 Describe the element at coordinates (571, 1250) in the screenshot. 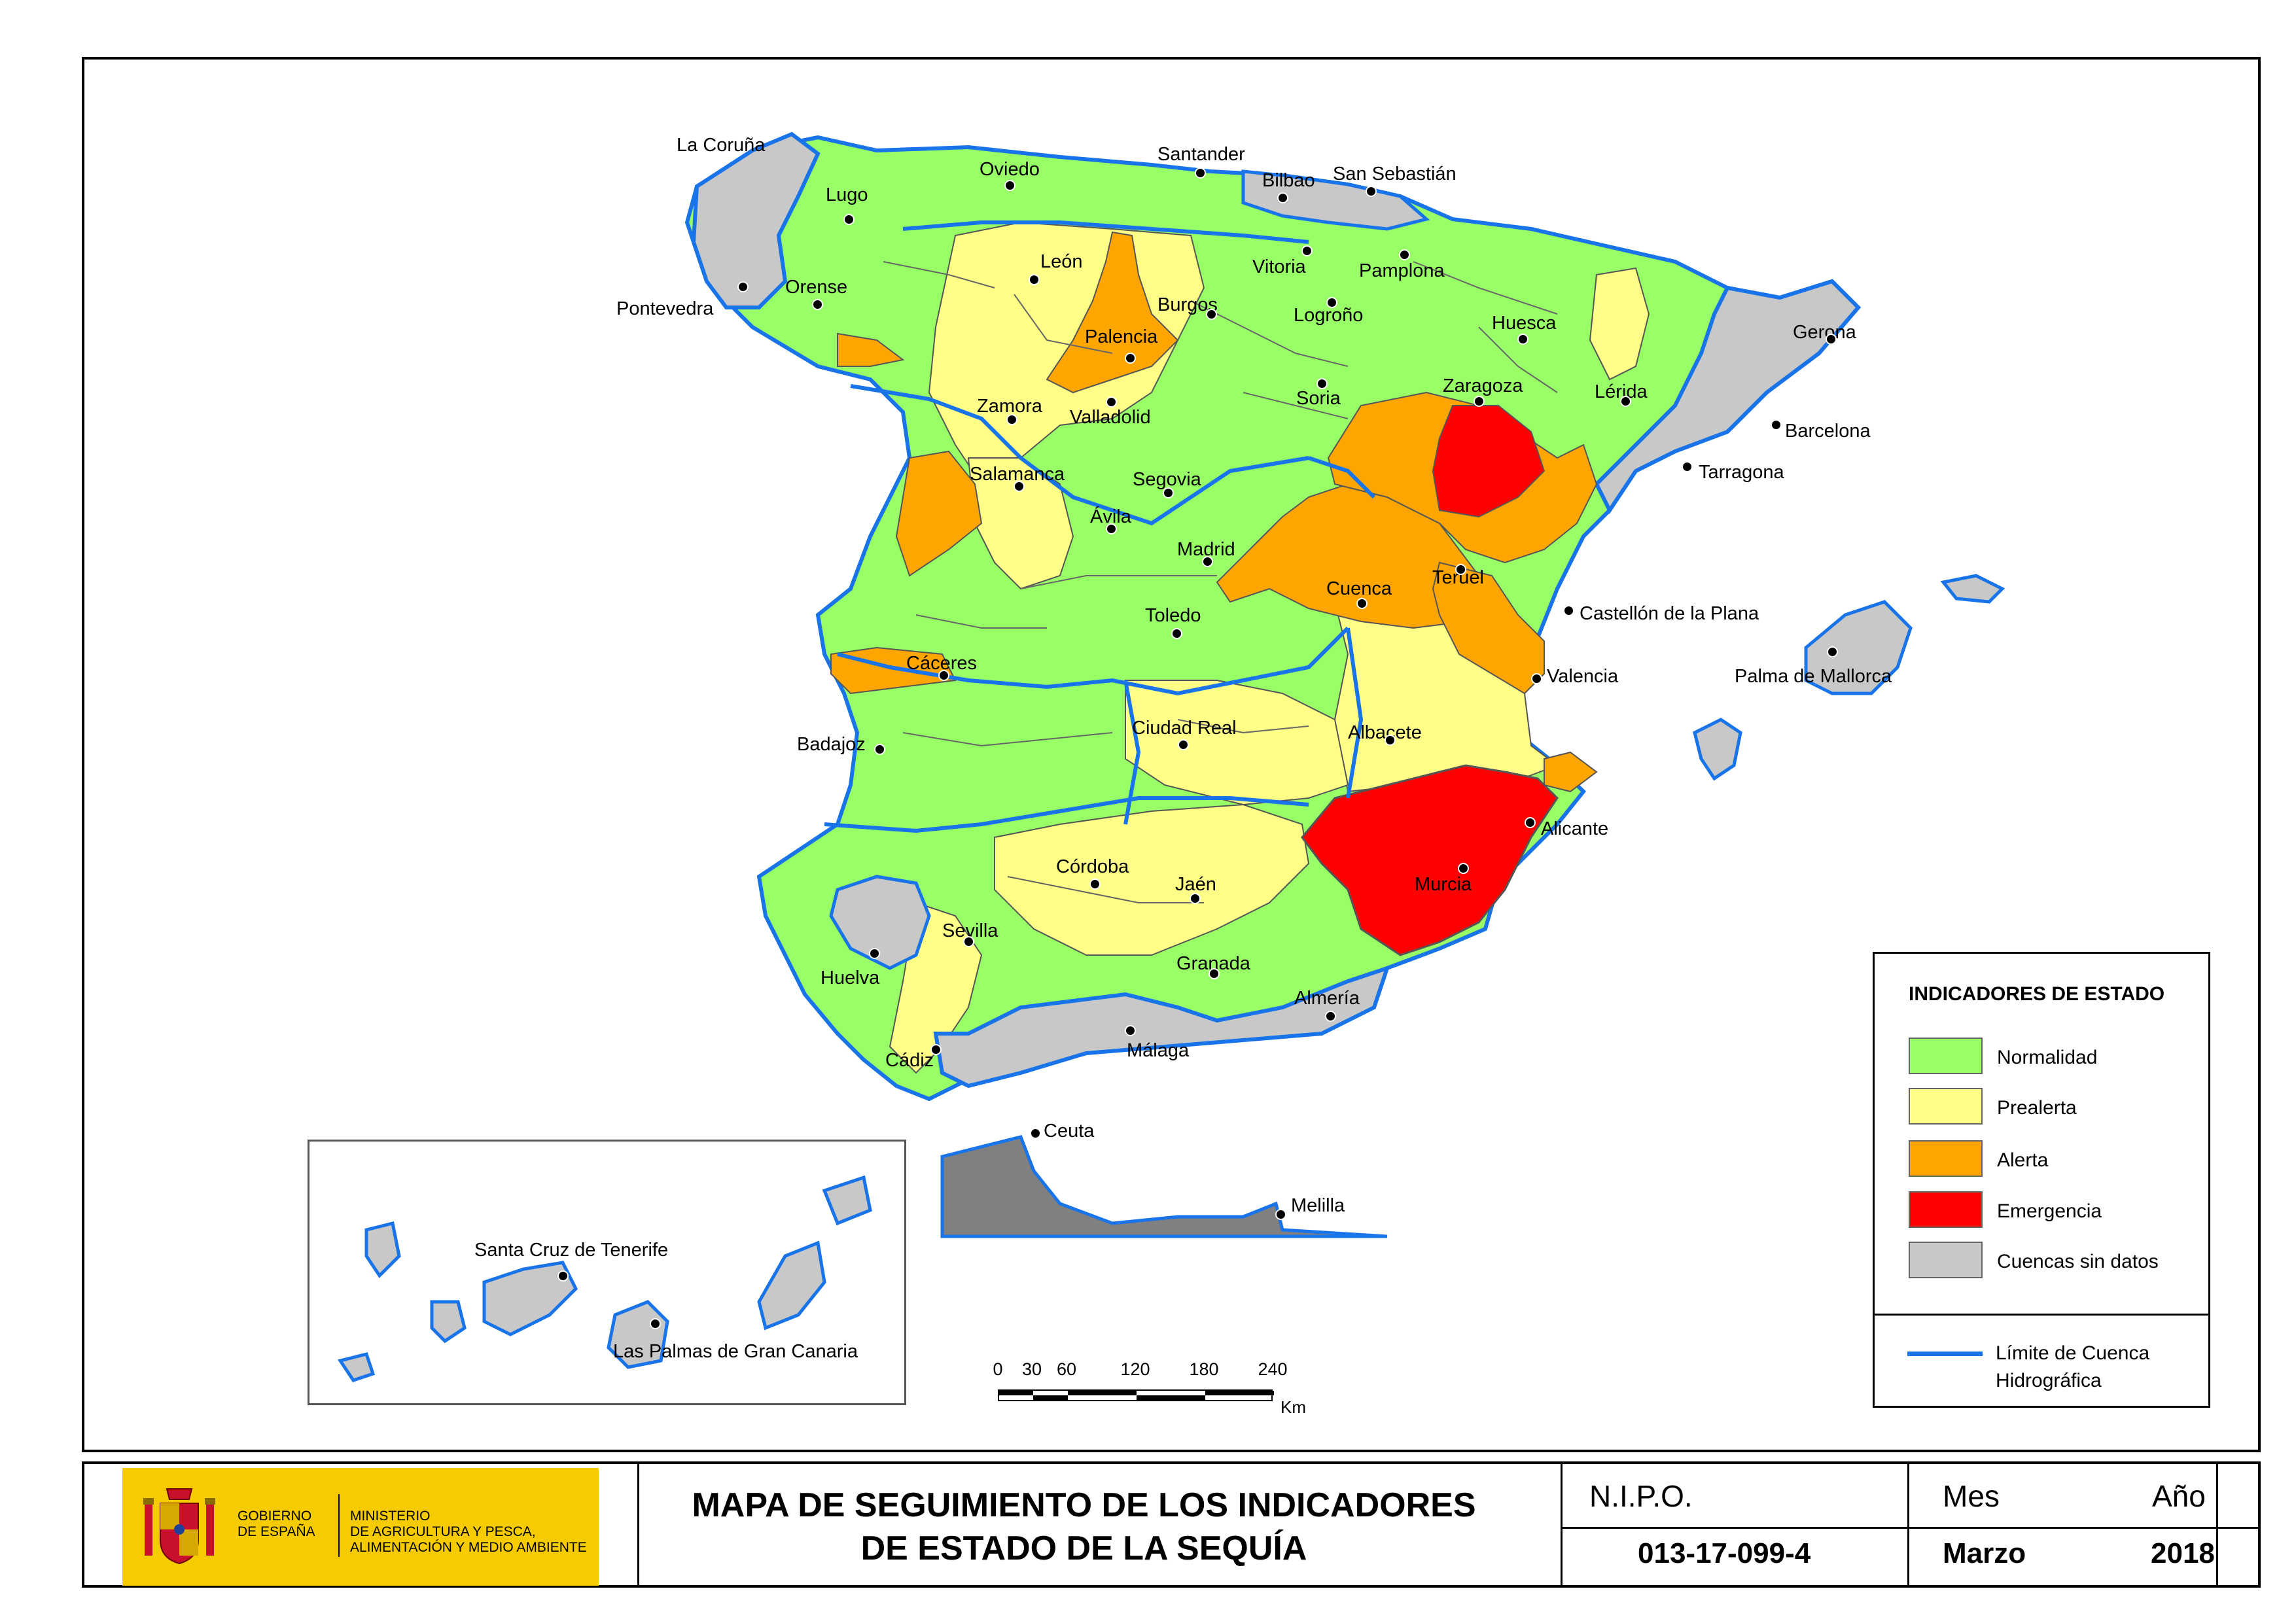

I see `city-santa-cruz: Santa Cruz de Tenerife` at that location.